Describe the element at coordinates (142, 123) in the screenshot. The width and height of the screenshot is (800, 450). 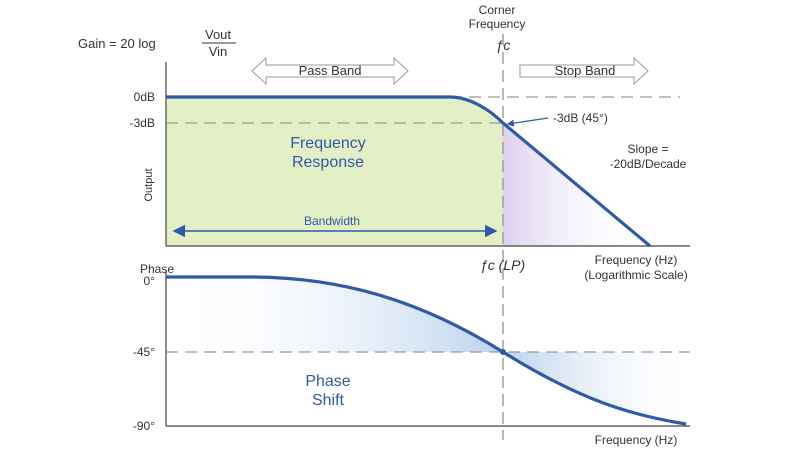
I see `tick-minus3db: -3dB` at that location.